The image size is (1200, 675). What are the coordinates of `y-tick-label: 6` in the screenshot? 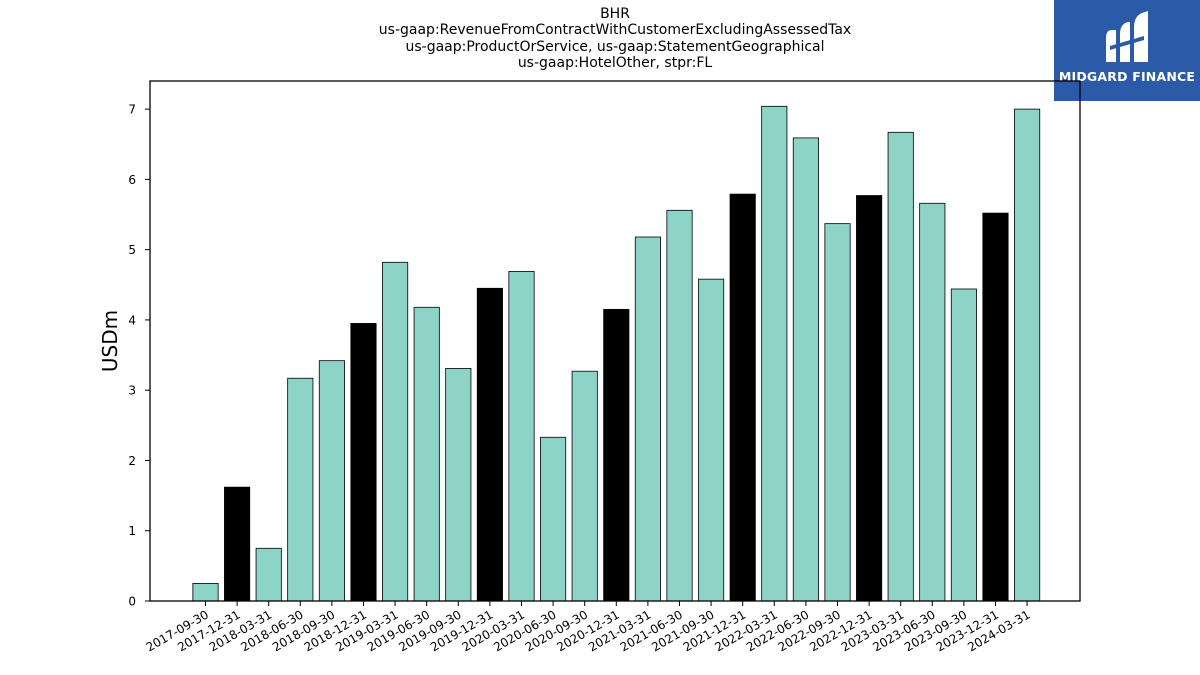 It's located at (132, 180).